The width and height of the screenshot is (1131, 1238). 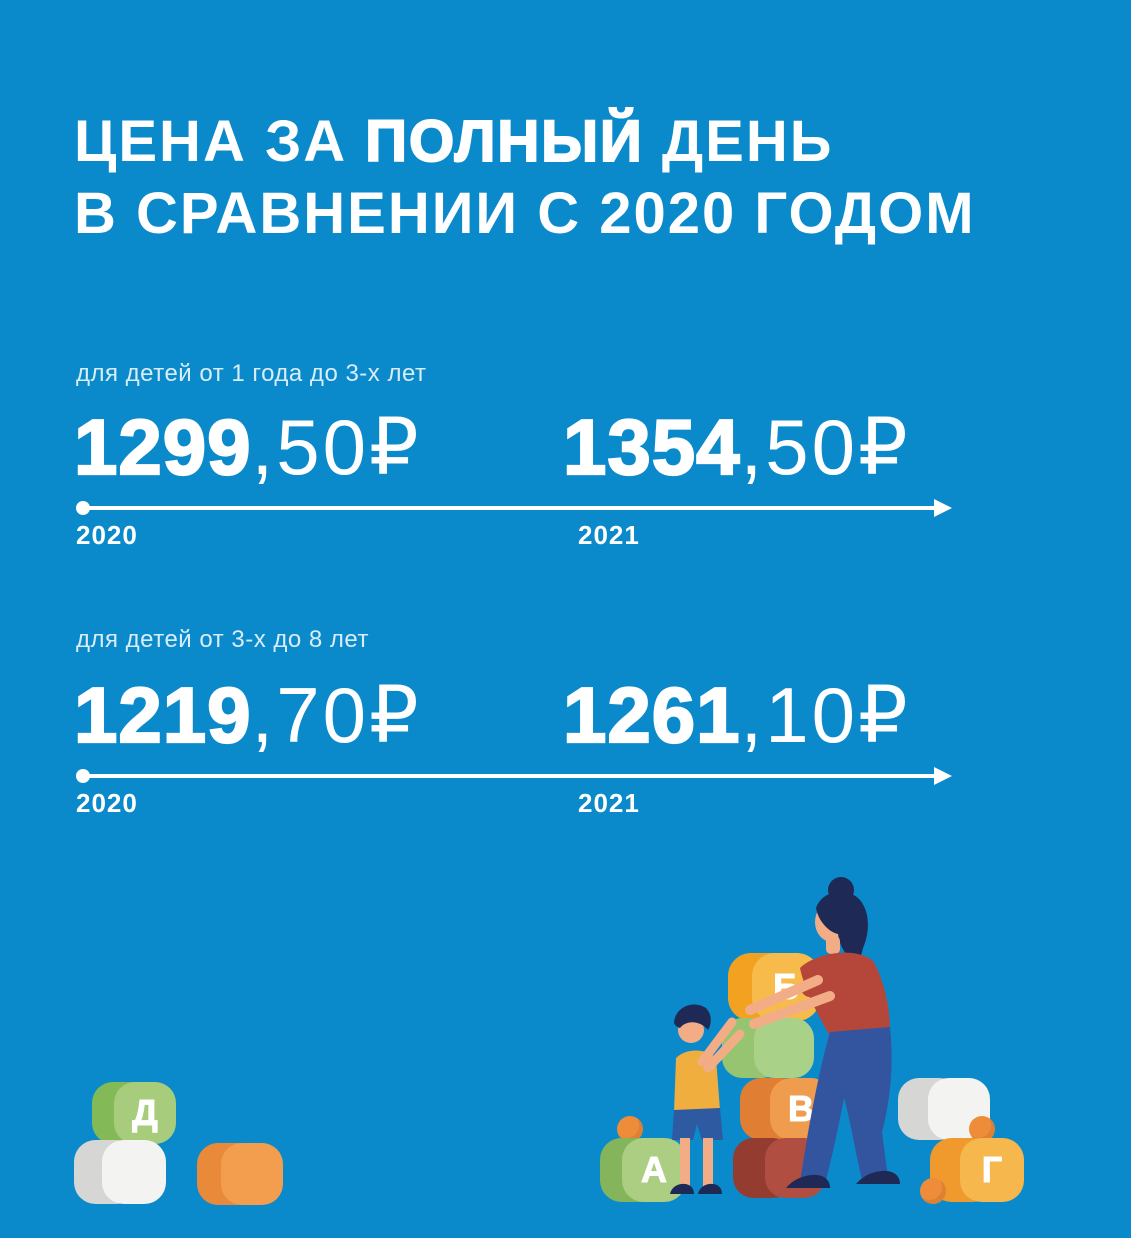 What do you see at coordinates (145, 1113) in the screenshot?
I see `block-letter-d: Д` at bounding box center [145, 1113].